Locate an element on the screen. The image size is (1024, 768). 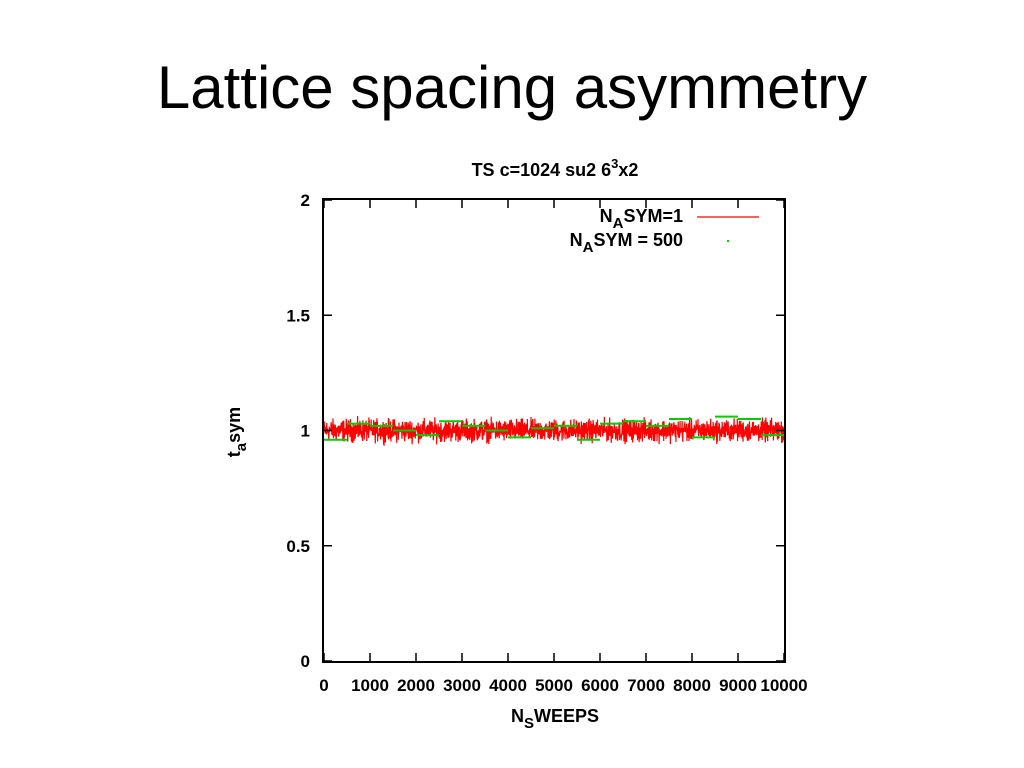
series-nasym-1-line is located at coordinates (554, 431).